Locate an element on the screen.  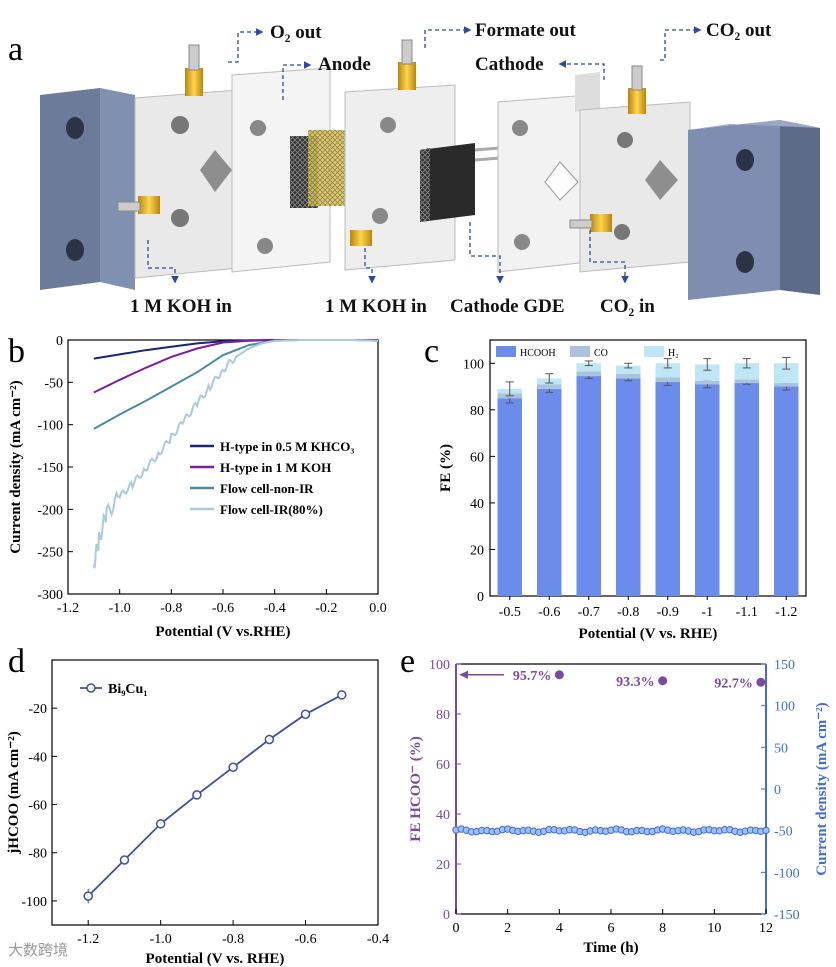
koh-in-label-center: 1 M KOH in is located at coordinates (376, 306).